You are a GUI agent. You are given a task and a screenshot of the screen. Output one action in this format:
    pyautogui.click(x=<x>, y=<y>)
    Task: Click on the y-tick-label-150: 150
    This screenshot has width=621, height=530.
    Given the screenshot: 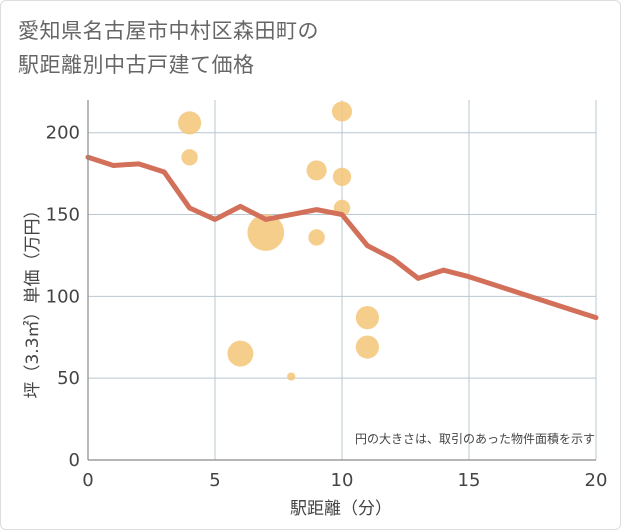 What is the action you would take?
    pyautogui.click(x=63, y=215)
    